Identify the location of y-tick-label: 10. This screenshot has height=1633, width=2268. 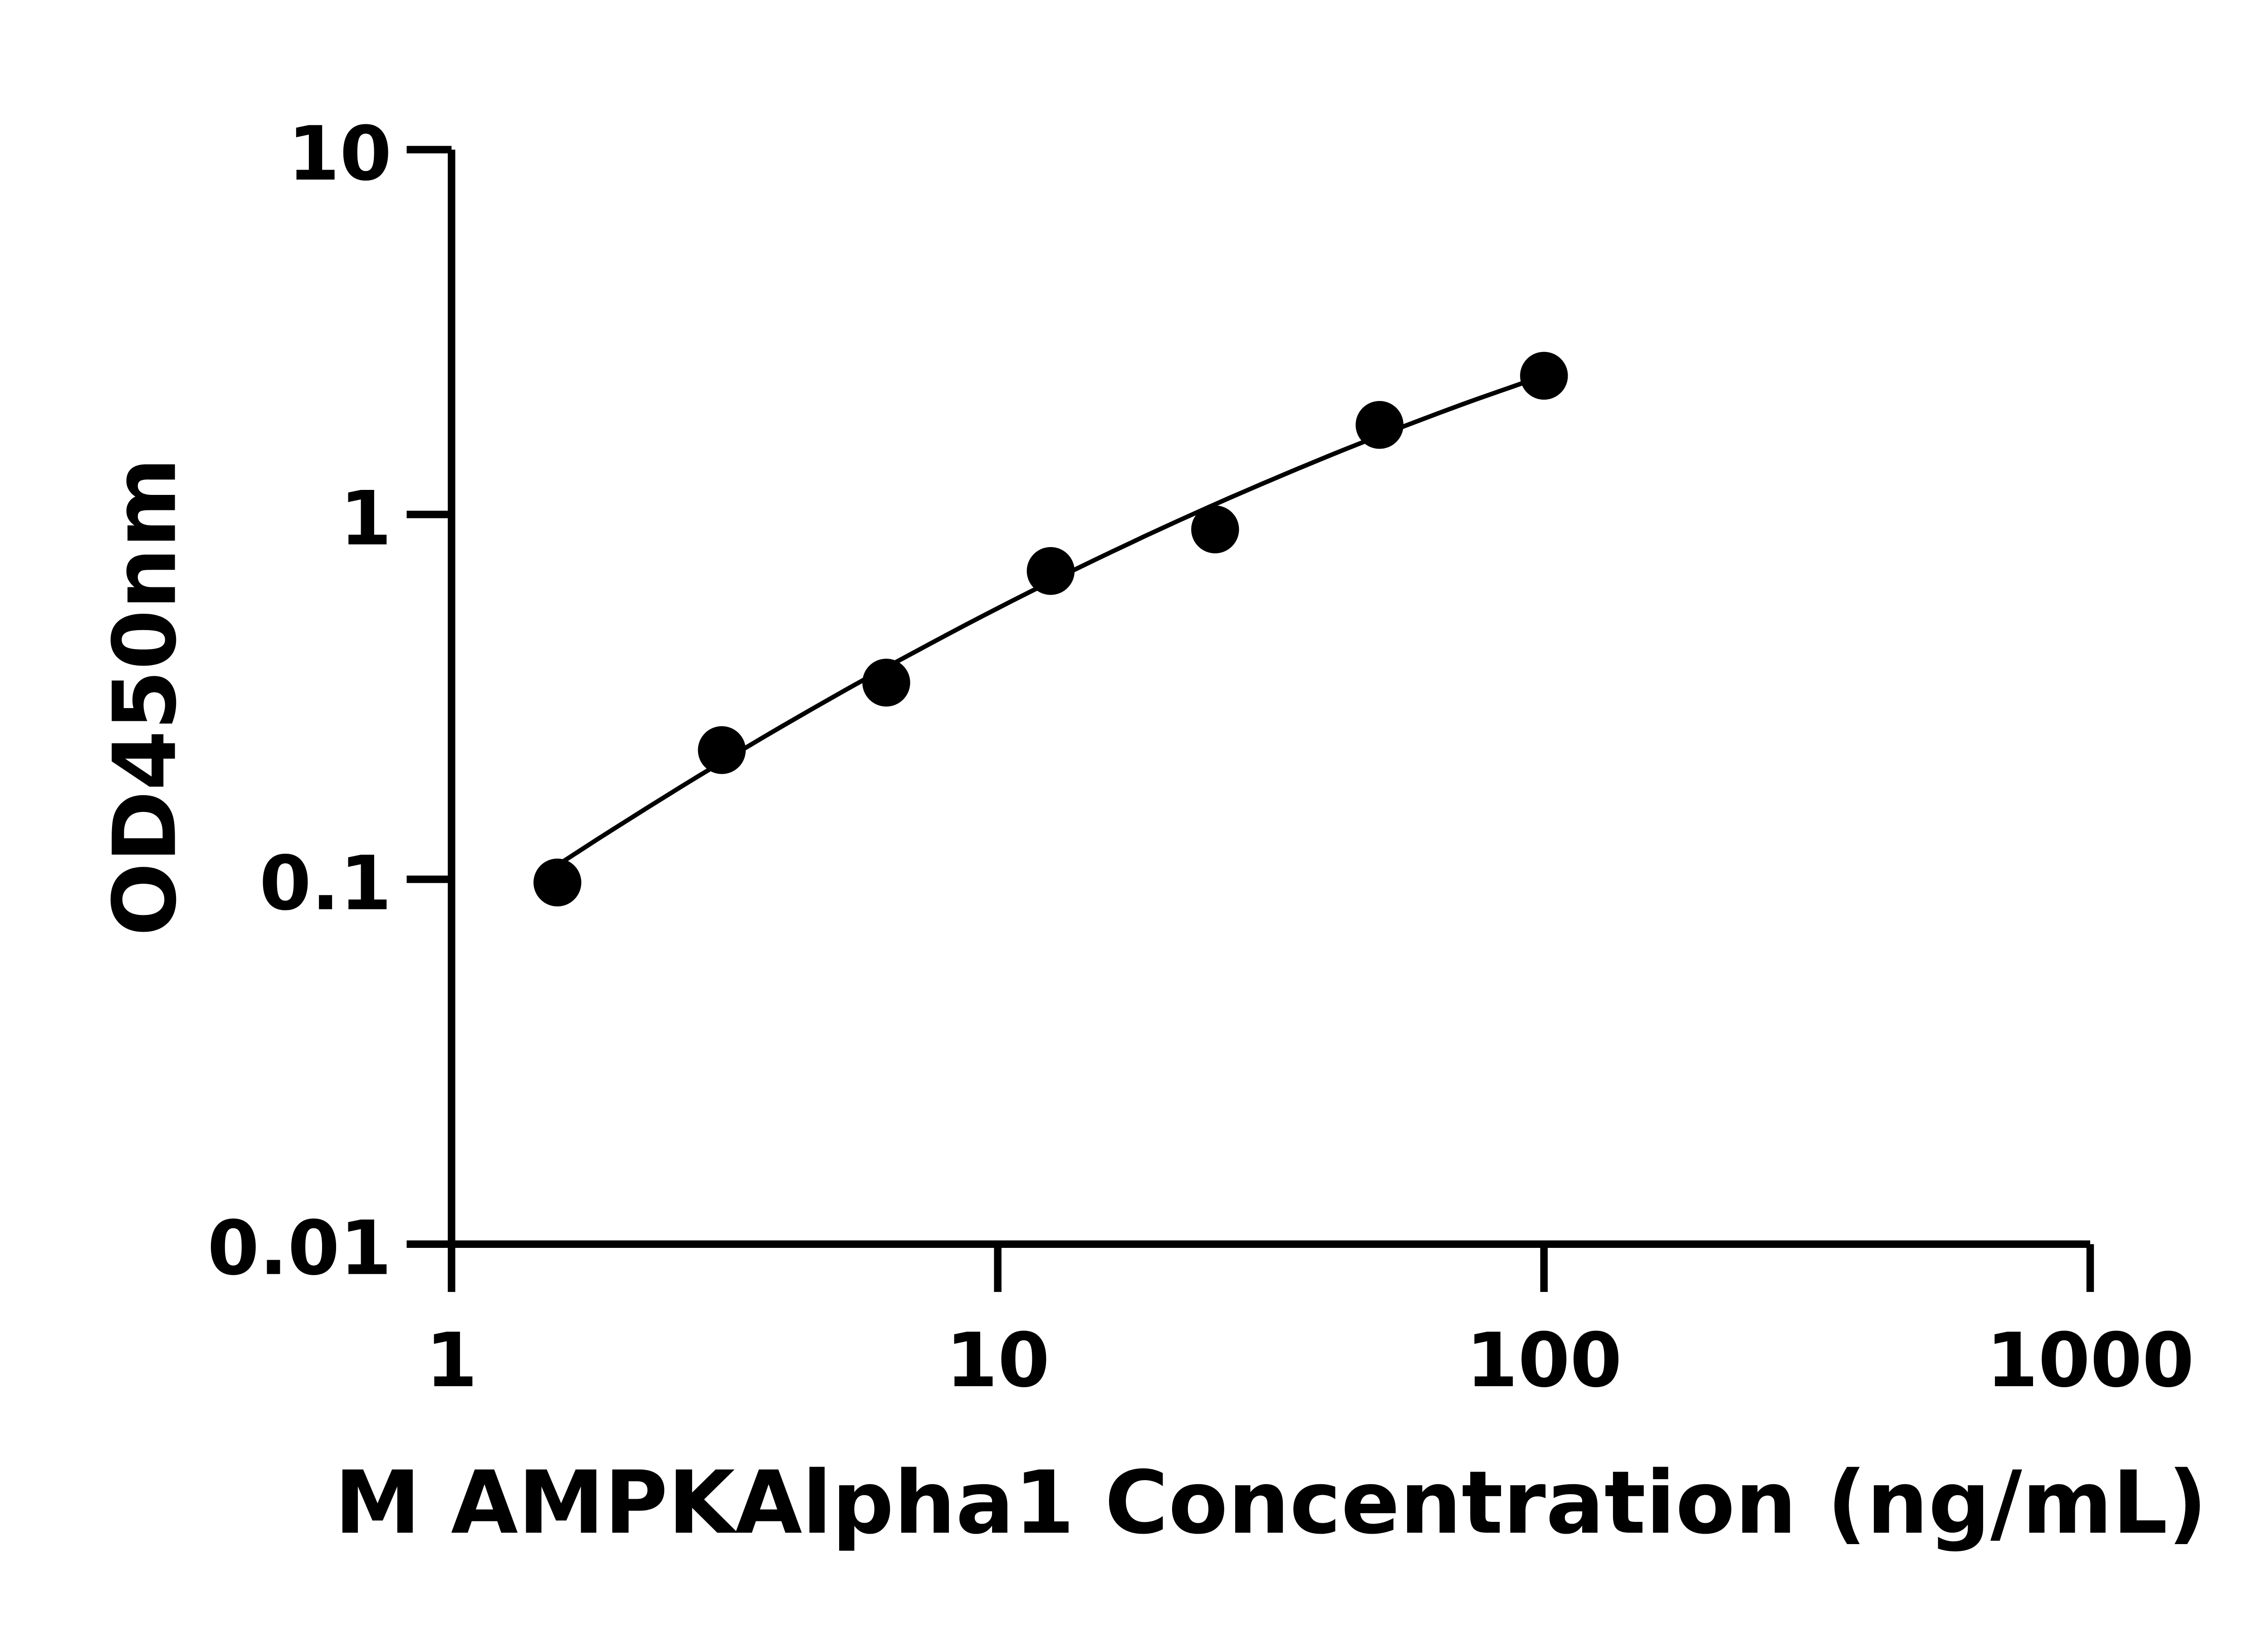
(339, 153).